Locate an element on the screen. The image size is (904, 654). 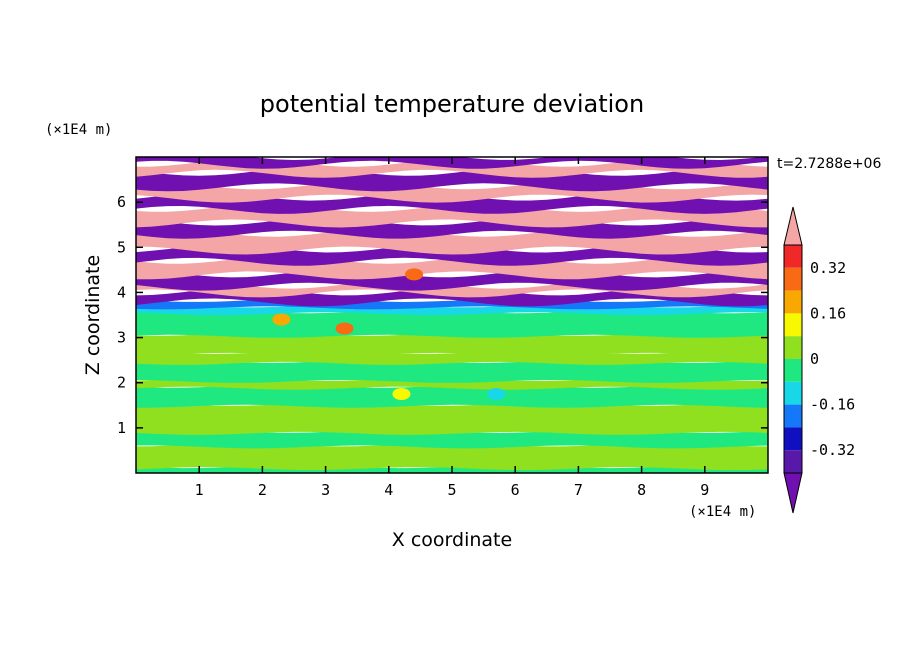
x-tick-label: 1 is located at coordinates (199, 490).